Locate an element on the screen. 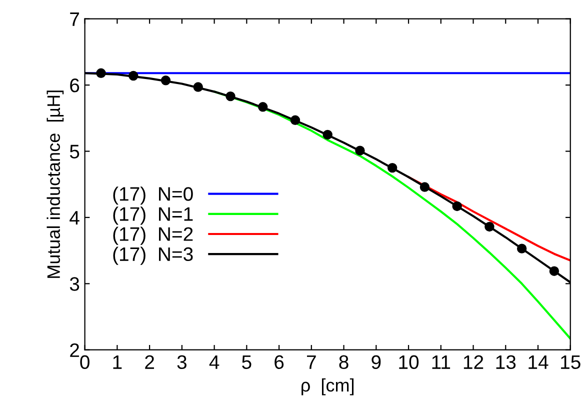 This screenshot has height=419, width=585. x-tick-label: 4 is located at coordinates (214, 362).